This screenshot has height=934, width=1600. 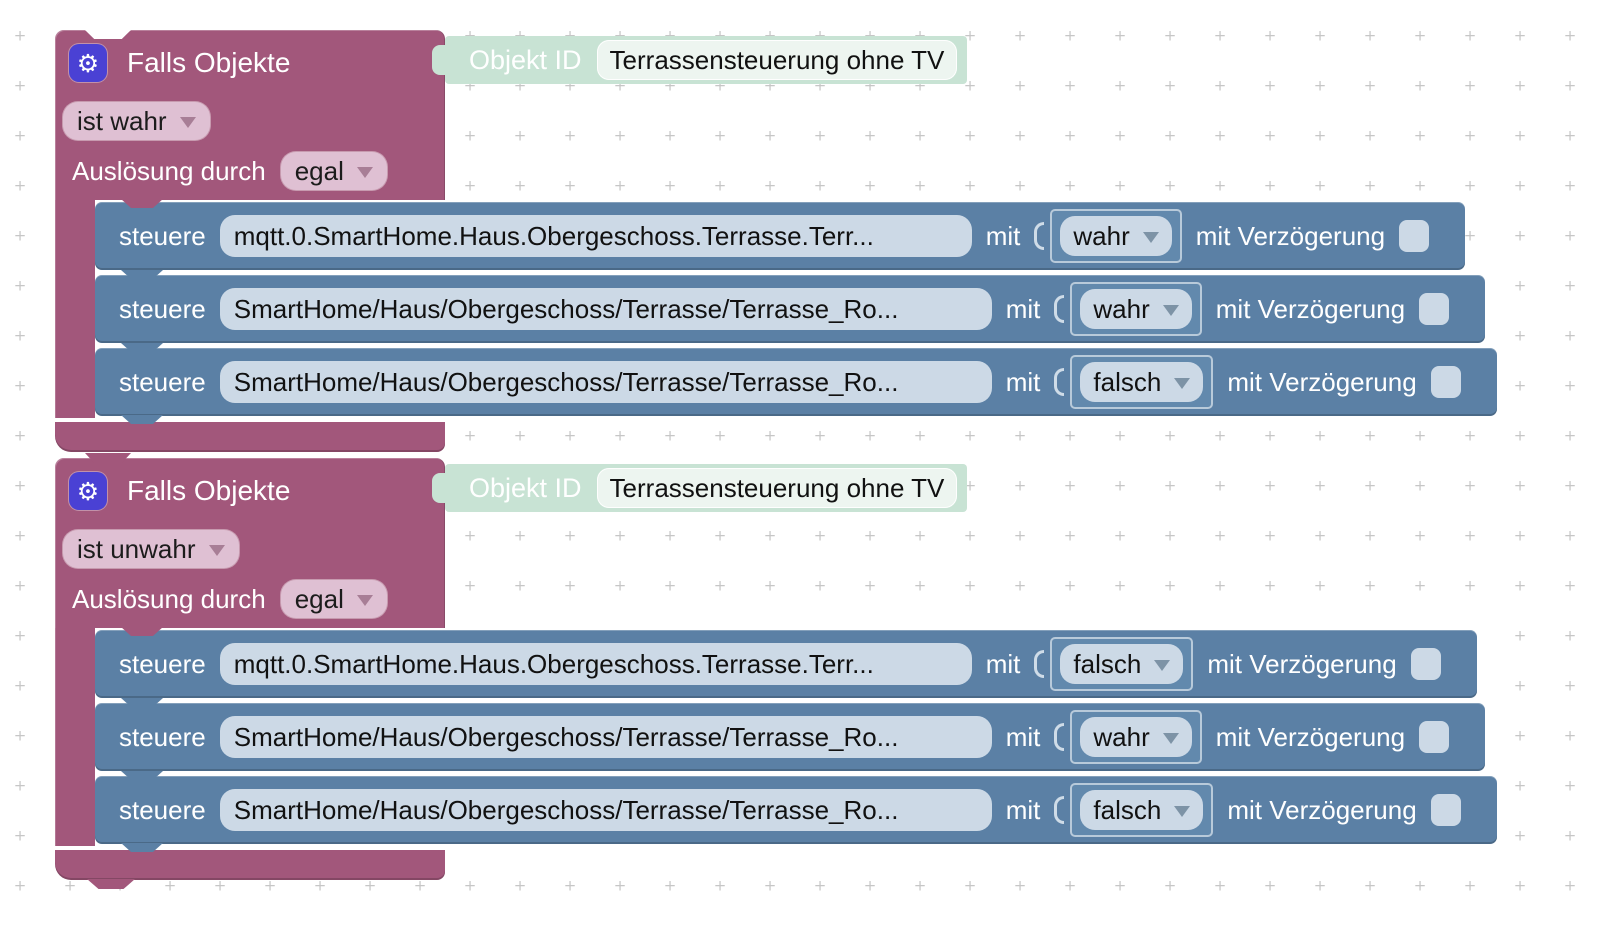 I want to click on condition-dropdown: ist unwahr, so click(x=151, y=549).